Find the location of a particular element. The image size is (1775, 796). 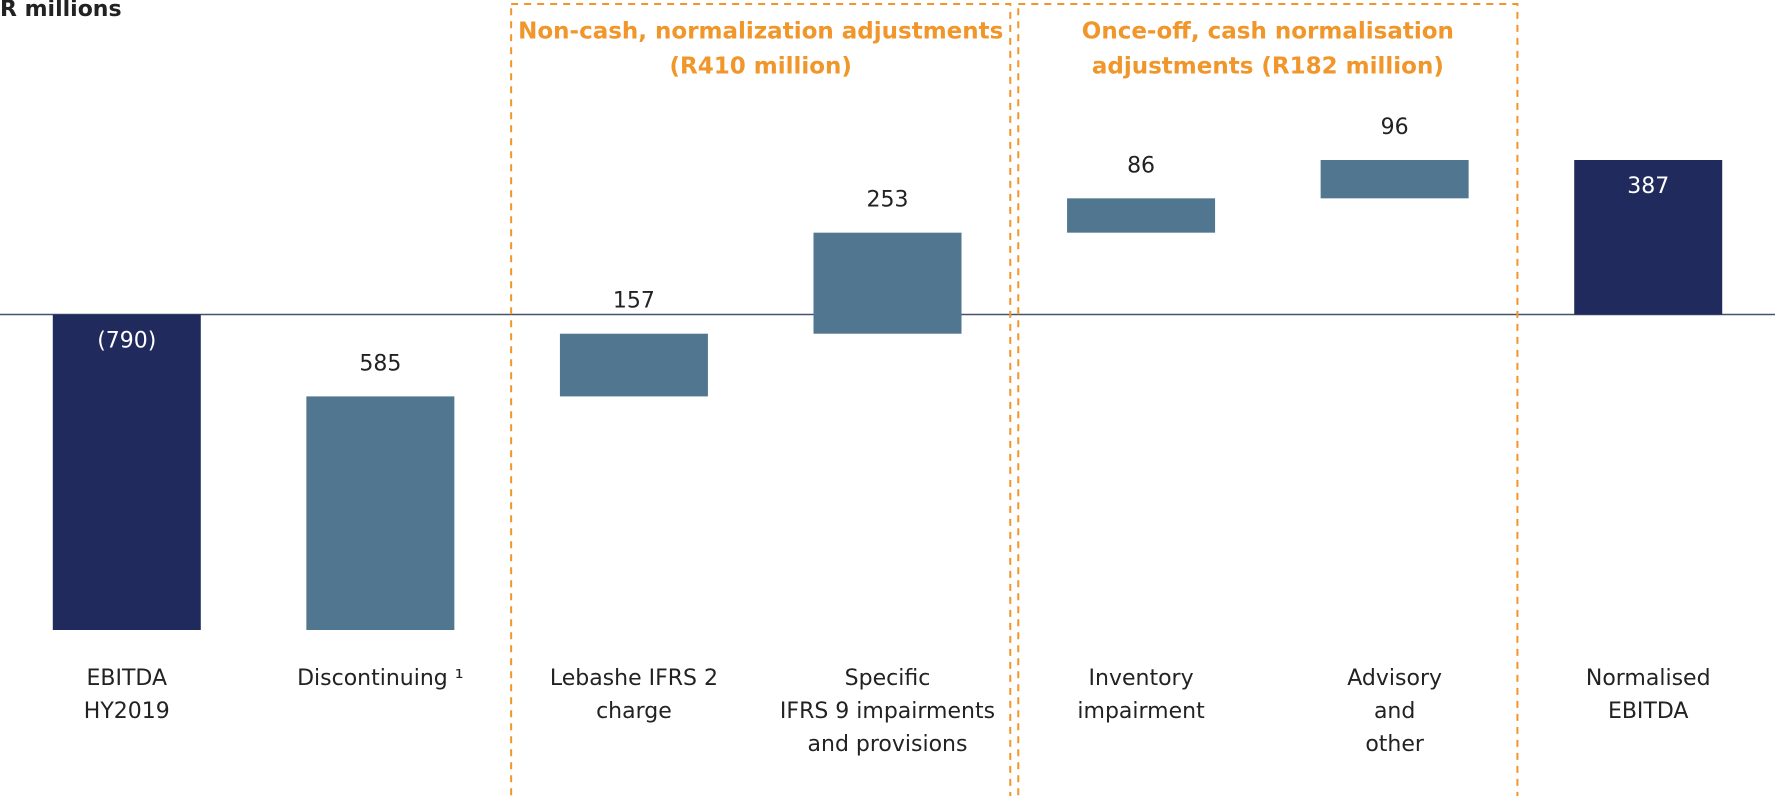

category-label: Advisory is located at coordinates (1394, 678).